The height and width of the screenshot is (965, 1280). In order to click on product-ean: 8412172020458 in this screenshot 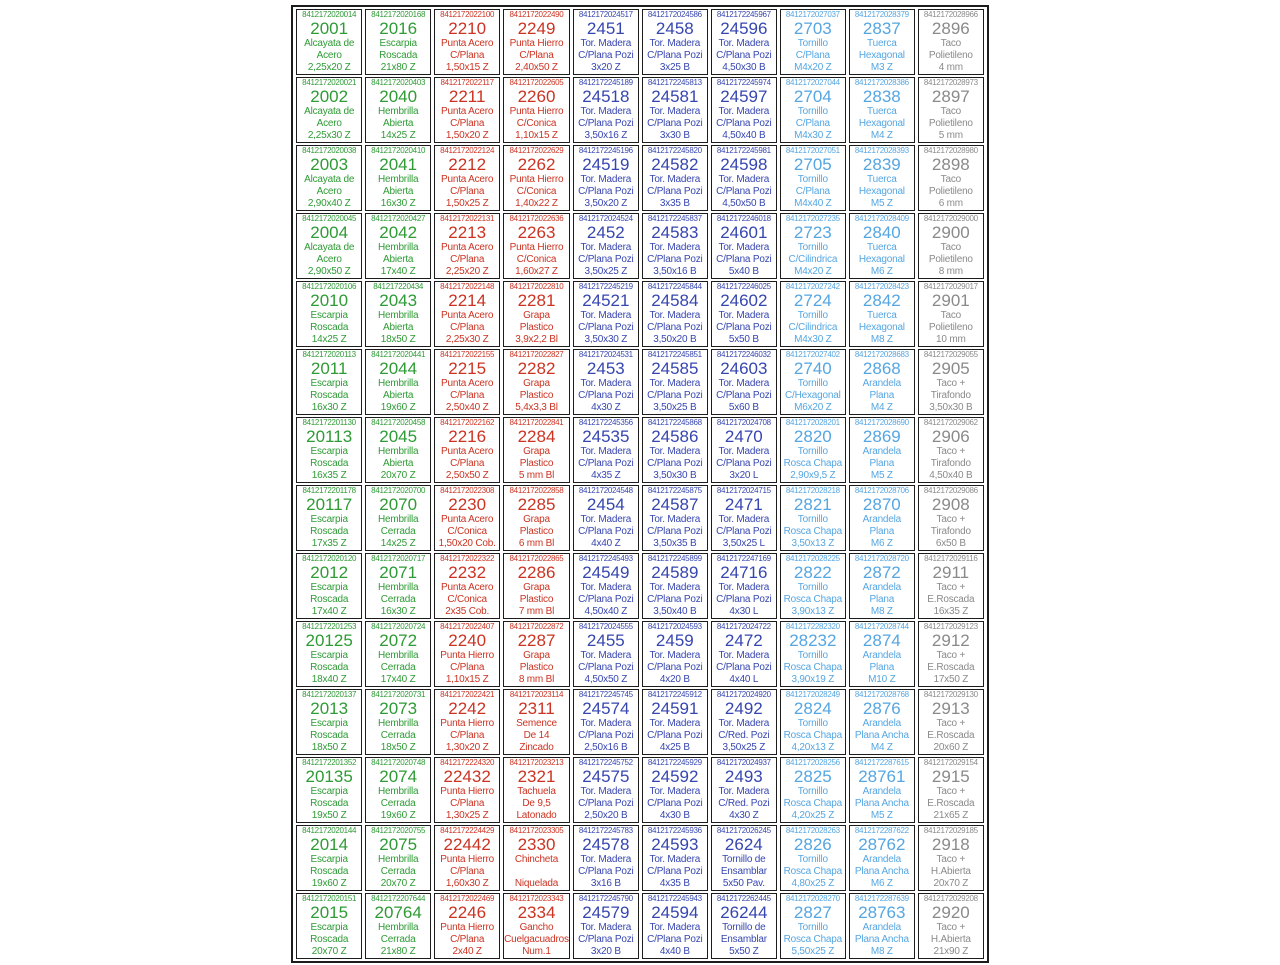, I will do `click(398, 422)`.